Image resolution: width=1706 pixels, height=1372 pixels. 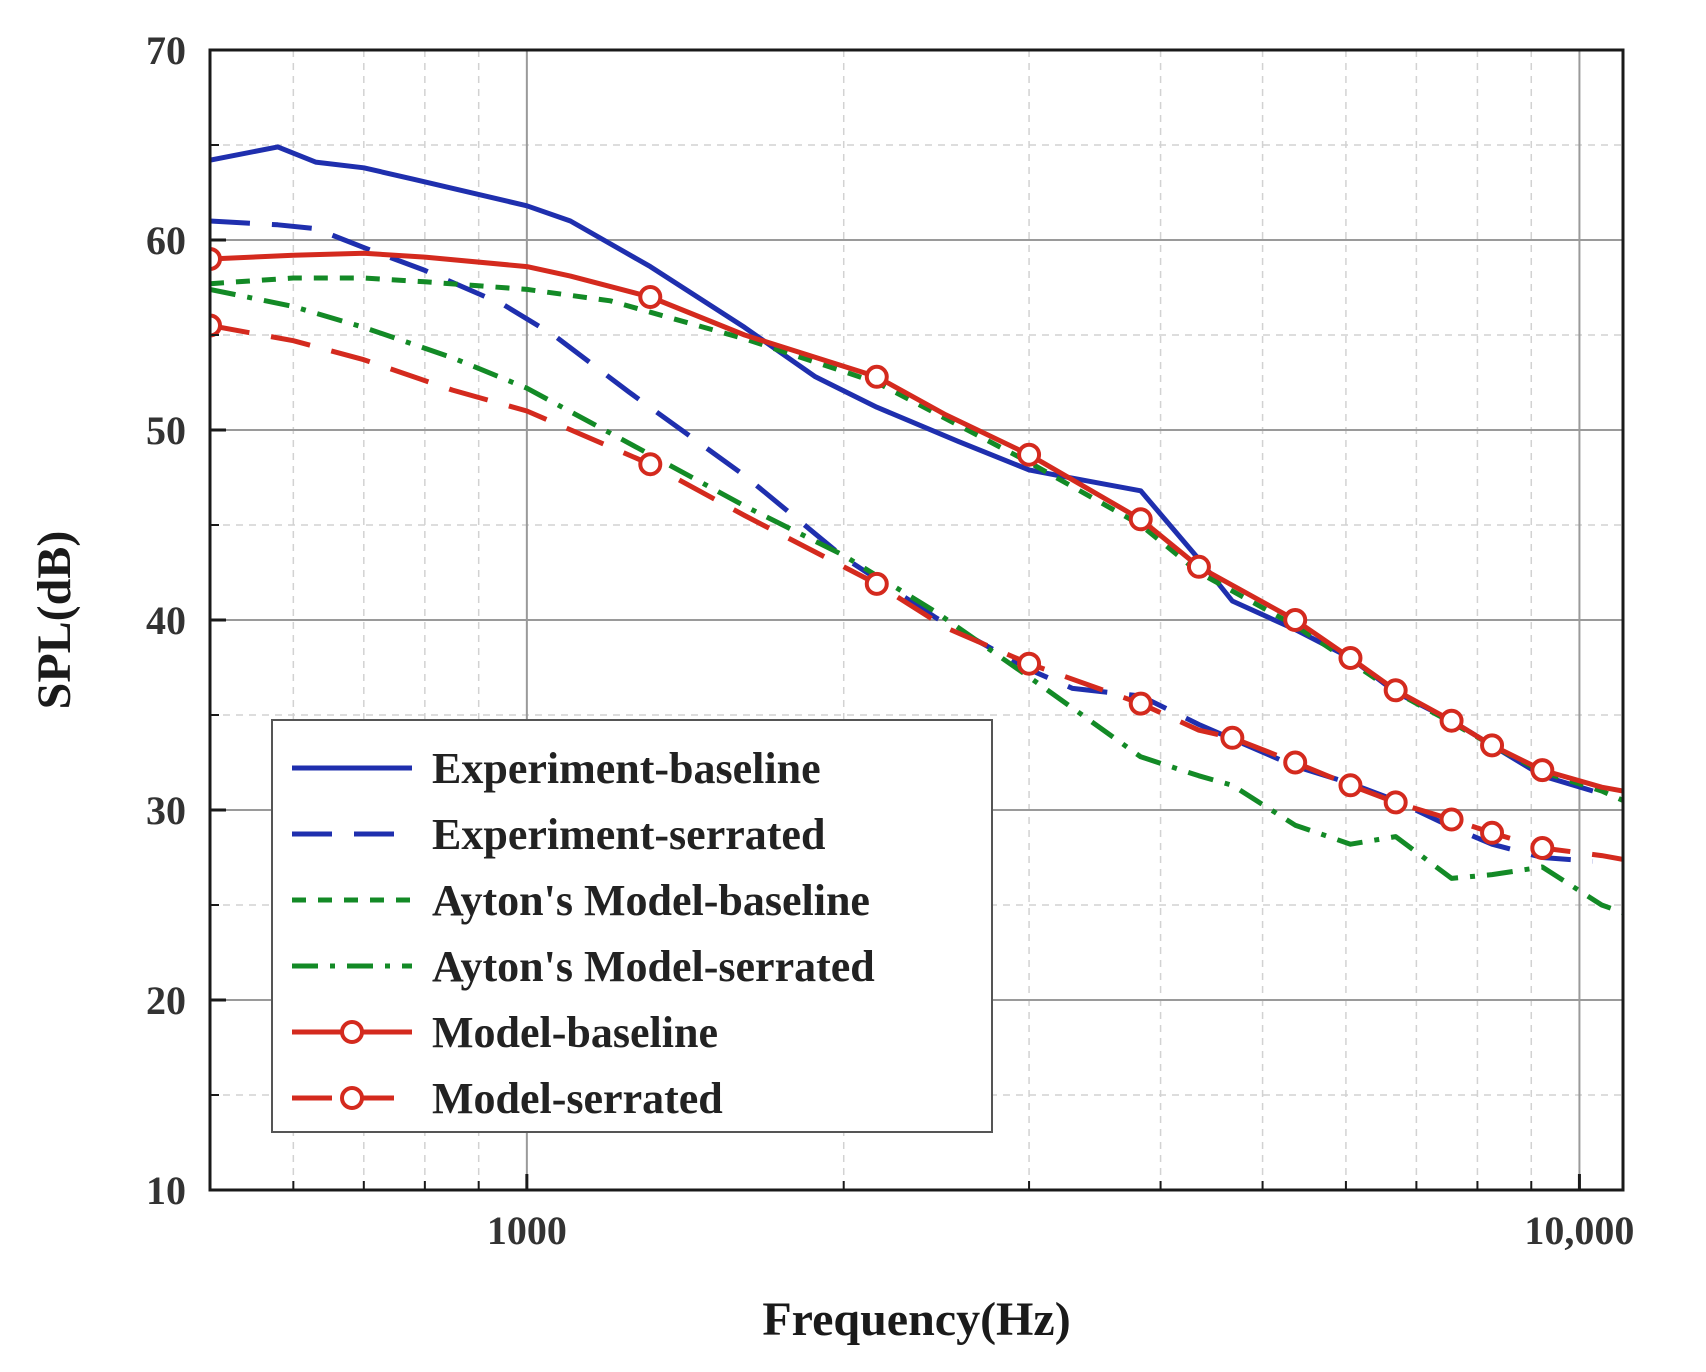 I want to click on legend-label: Model-serrated, so click(x=577, y=1098).